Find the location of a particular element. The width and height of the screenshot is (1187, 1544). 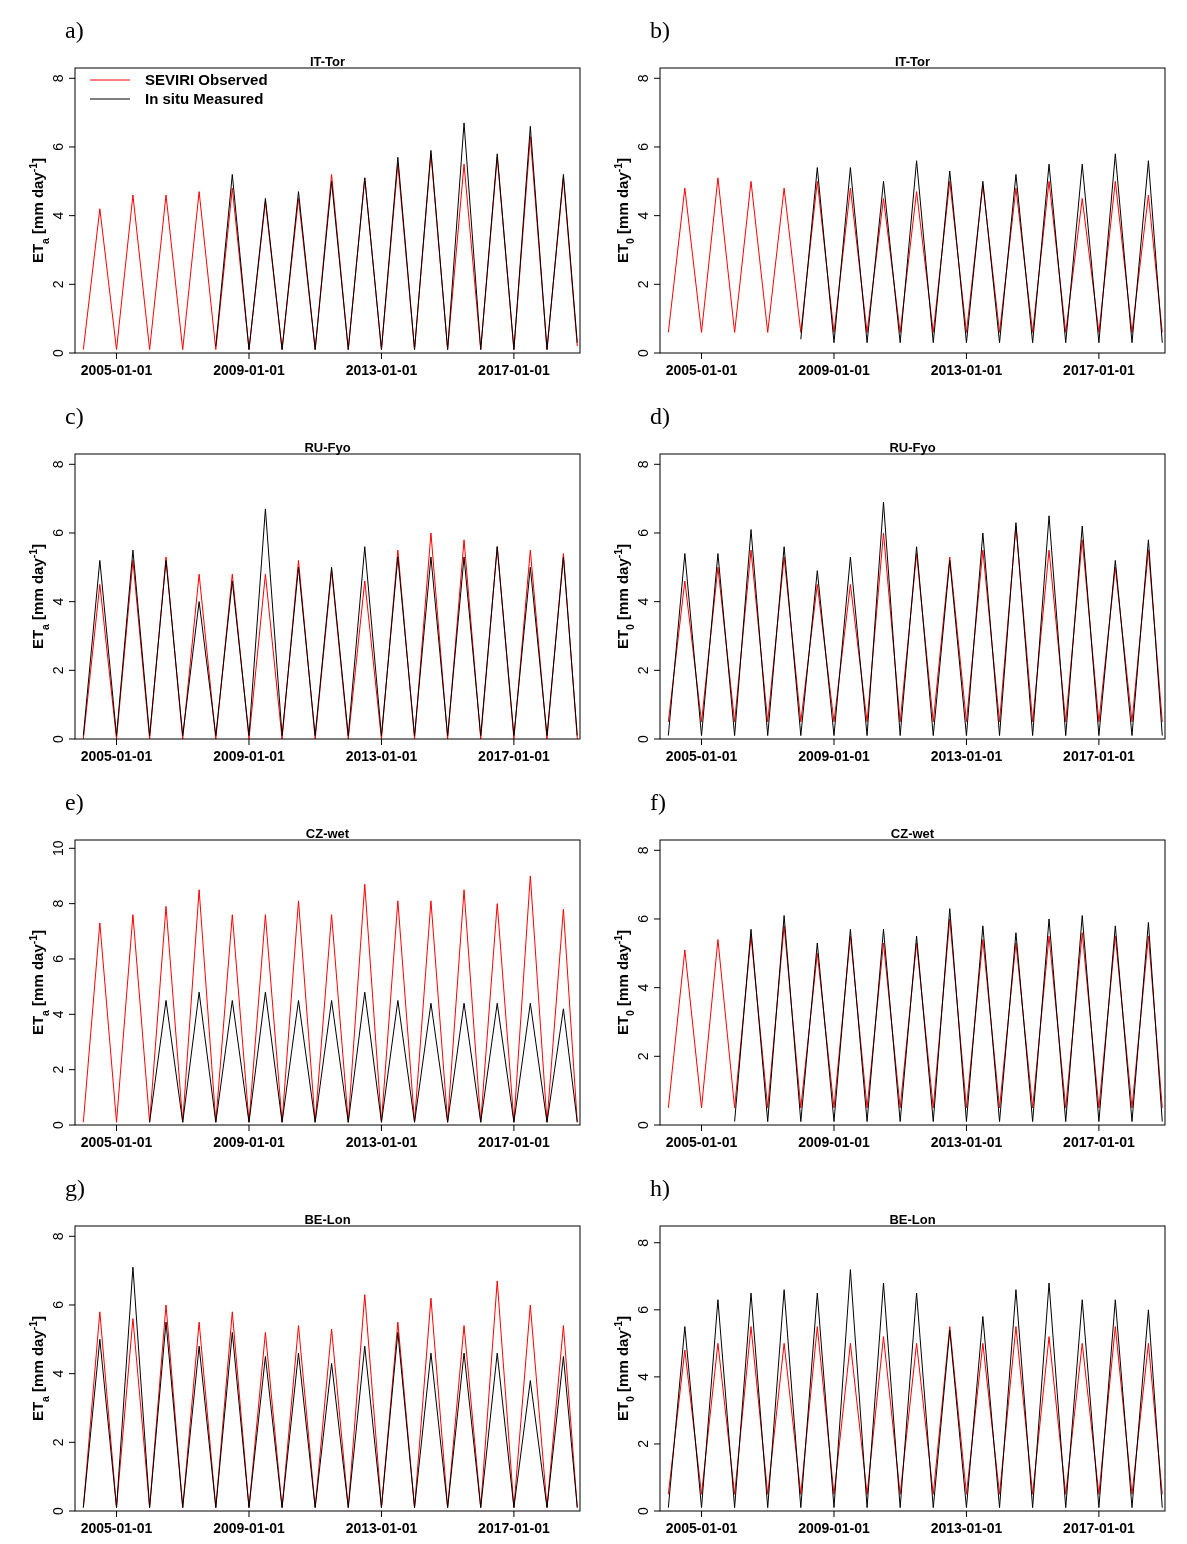

text: g) is located at coordinates (75, 1188).